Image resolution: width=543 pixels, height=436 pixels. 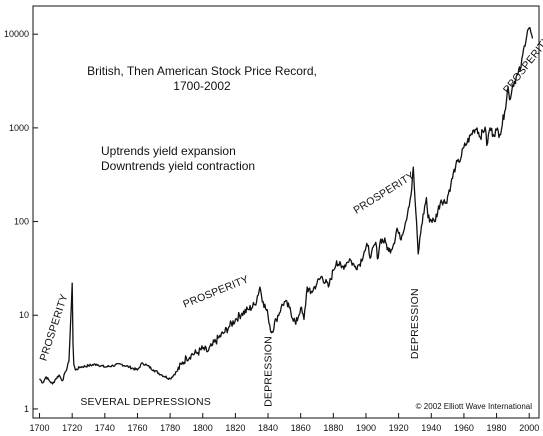 I want to click on x-tick-label: 1740, so click(x=105, y=428).